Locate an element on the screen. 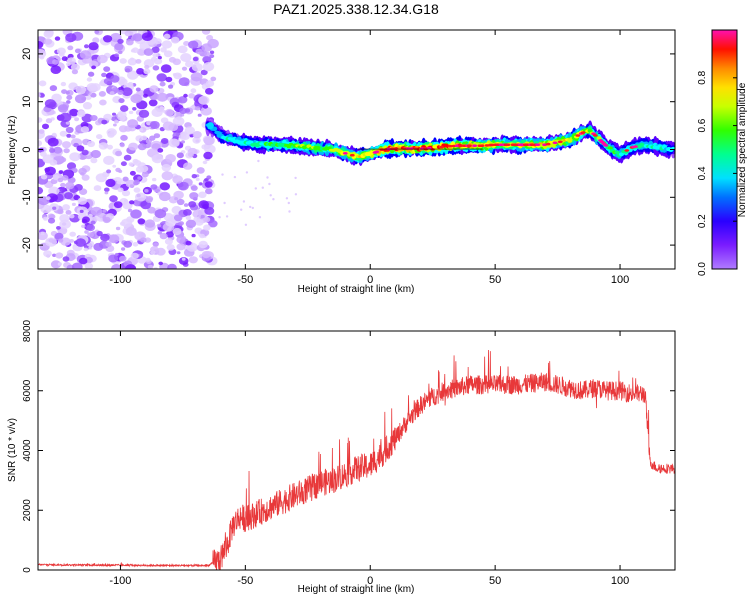 The image size is (750, 600). colorbar-tick-label: 0.4 is located at coordinates (702, 173).